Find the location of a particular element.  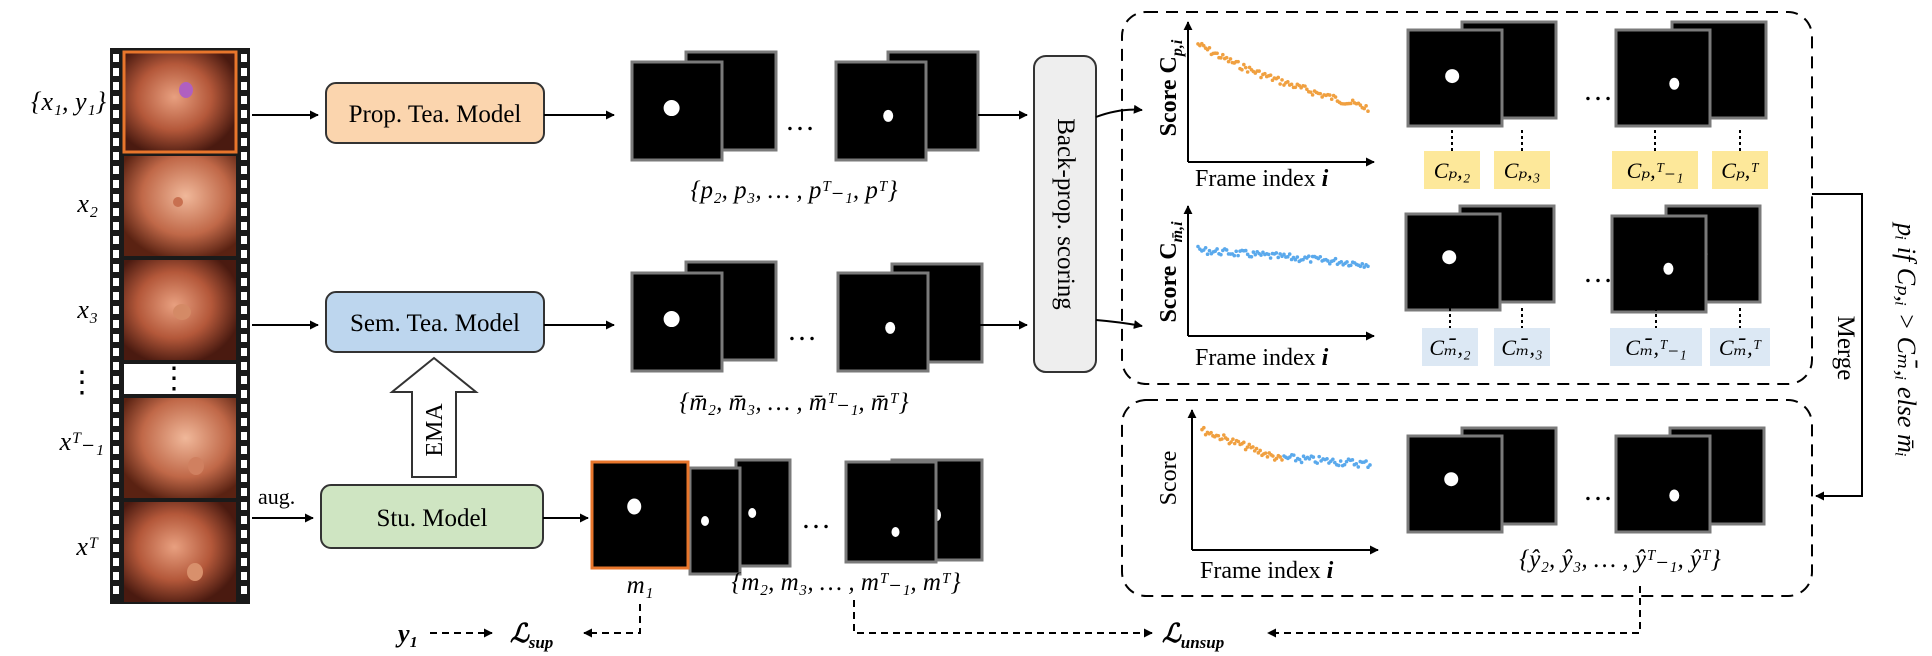

stu-mask-pair-b-front is located at coordinates (891, 512).